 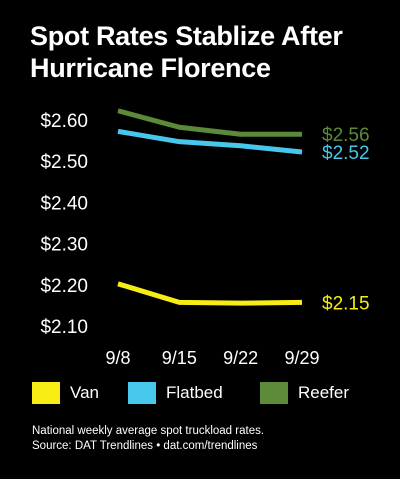 I want to click on legend-item-flatbed: Flatbed, so click(x=175, y=393).